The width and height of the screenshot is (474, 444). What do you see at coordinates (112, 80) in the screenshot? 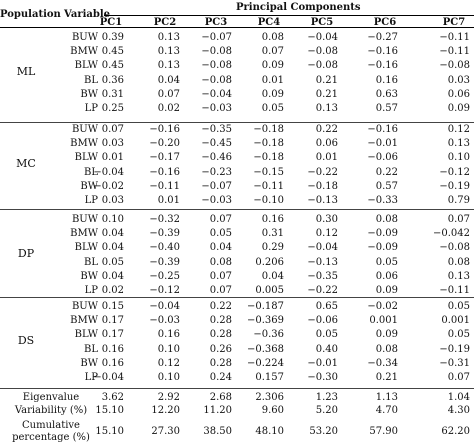
I see `table-cell: 0.36` at bounding box center [112, 80].